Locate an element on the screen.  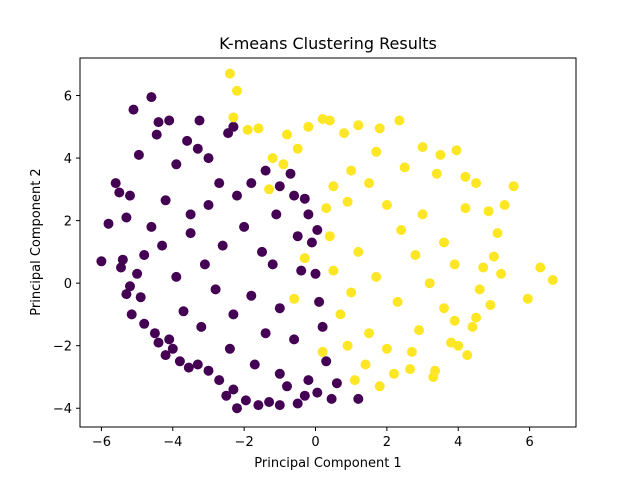
y-axis-label: Principal Component 2 is located at coordinates (36, 241).